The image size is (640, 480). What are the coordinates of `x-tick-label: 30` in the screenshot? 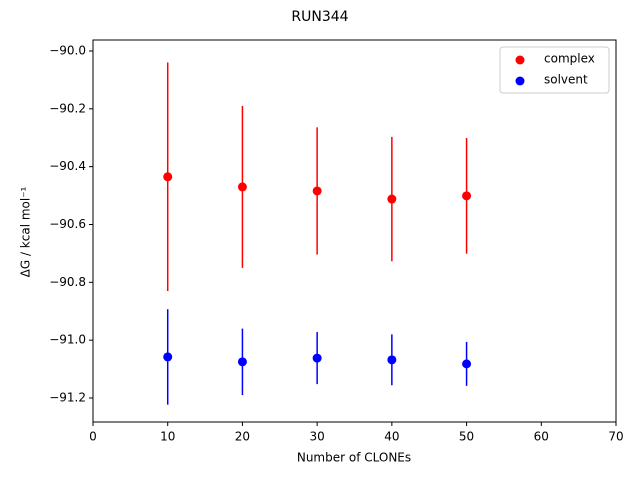 It's located at (317, 437).